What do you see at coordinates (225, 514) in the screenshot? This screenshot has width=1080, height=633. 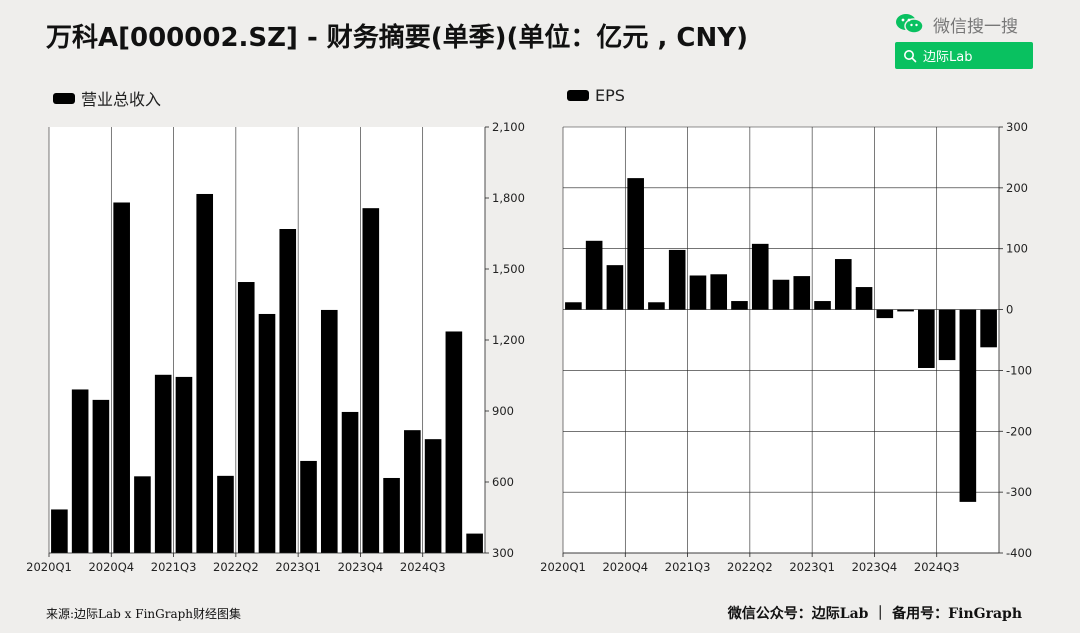 I see `revenue-bar-2022Q1` at bounding box center [225, 514].